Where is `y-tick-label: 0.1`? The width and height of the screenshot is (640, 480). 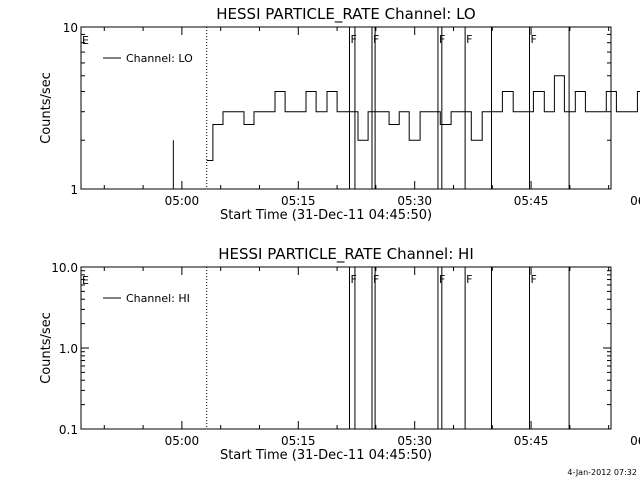 y-tick-label: 0.1 is located at coordinates (68, 430).